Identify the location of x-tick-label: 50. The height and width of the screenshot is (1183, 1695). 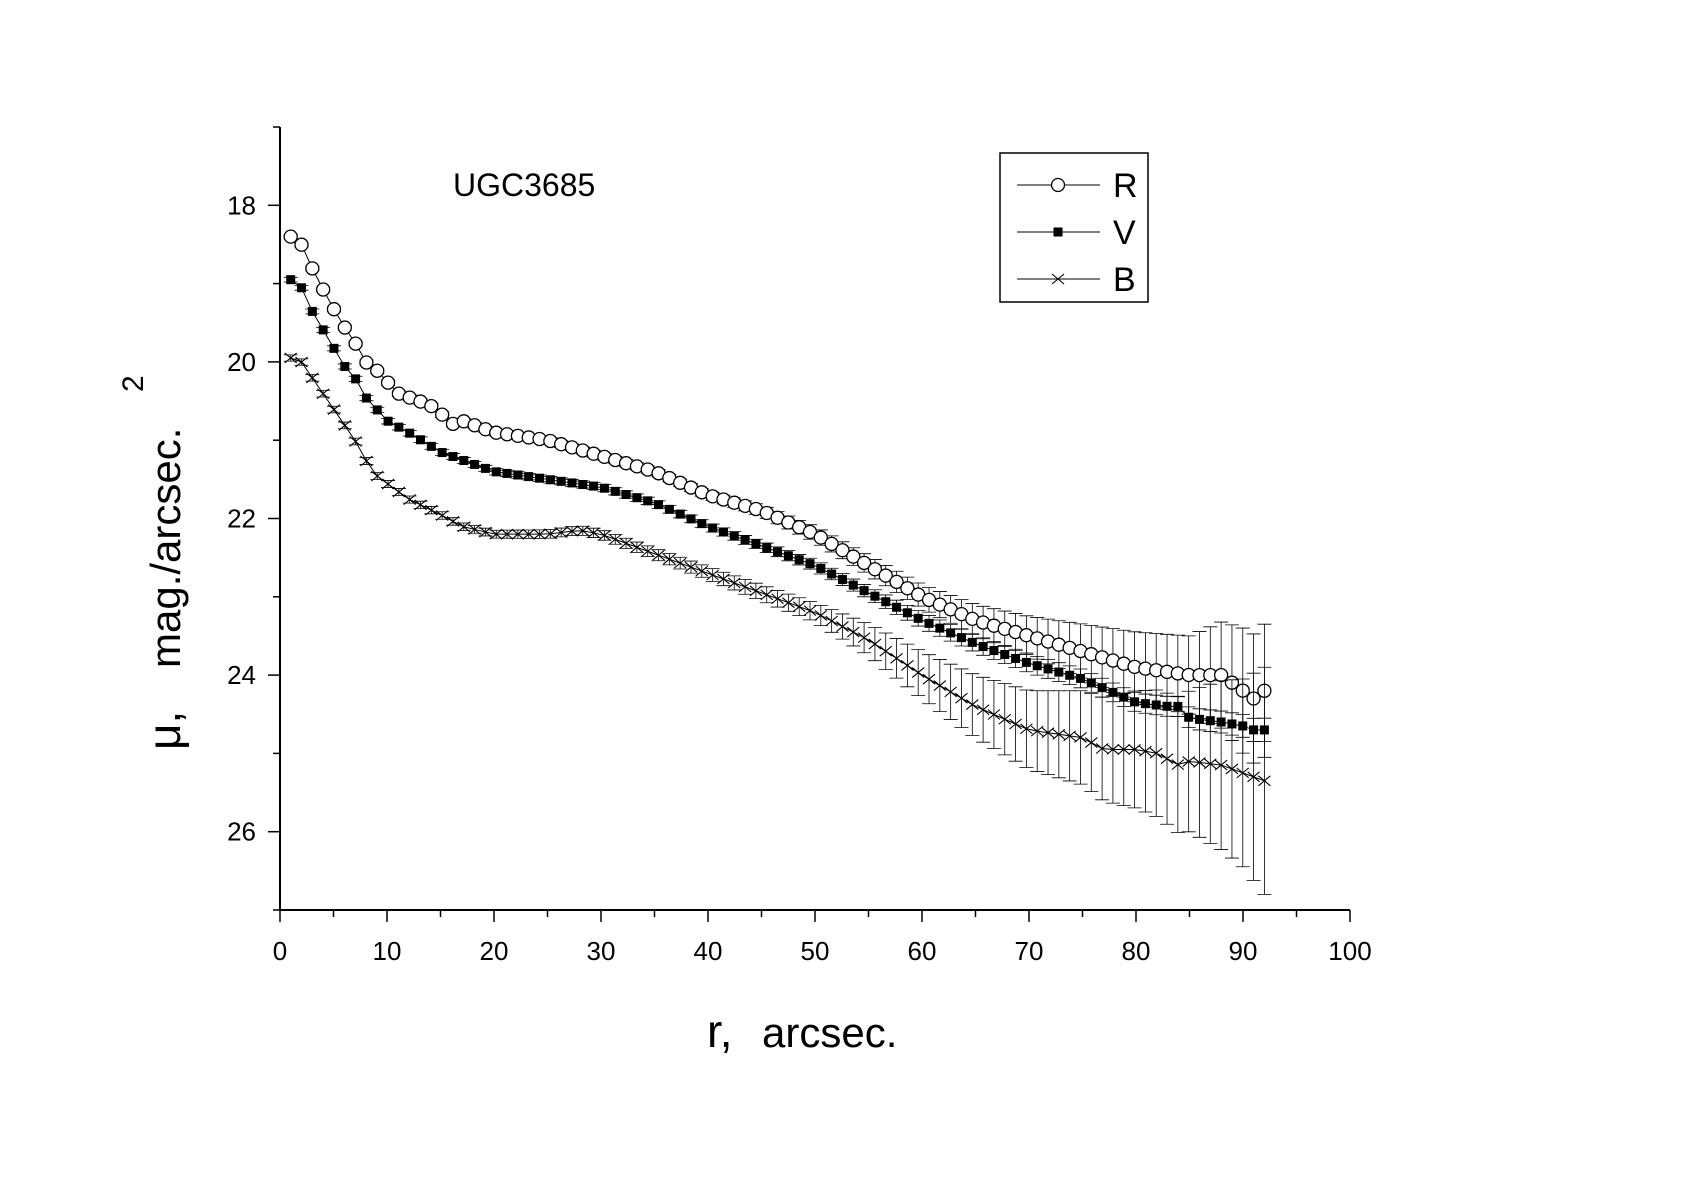
(815, 951).